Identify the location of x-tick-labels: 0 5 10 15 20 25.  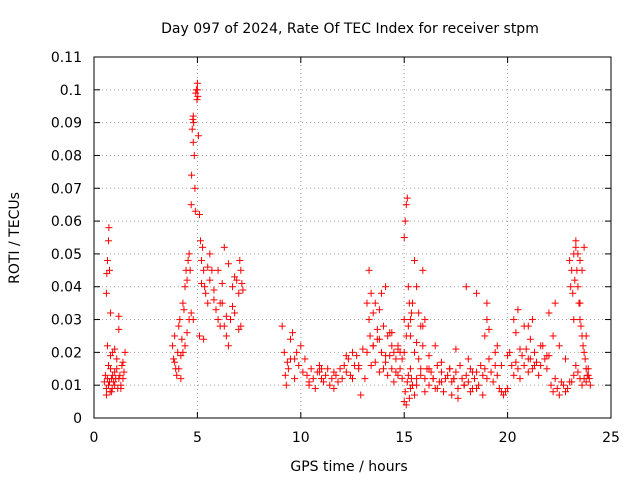
(355, 438).